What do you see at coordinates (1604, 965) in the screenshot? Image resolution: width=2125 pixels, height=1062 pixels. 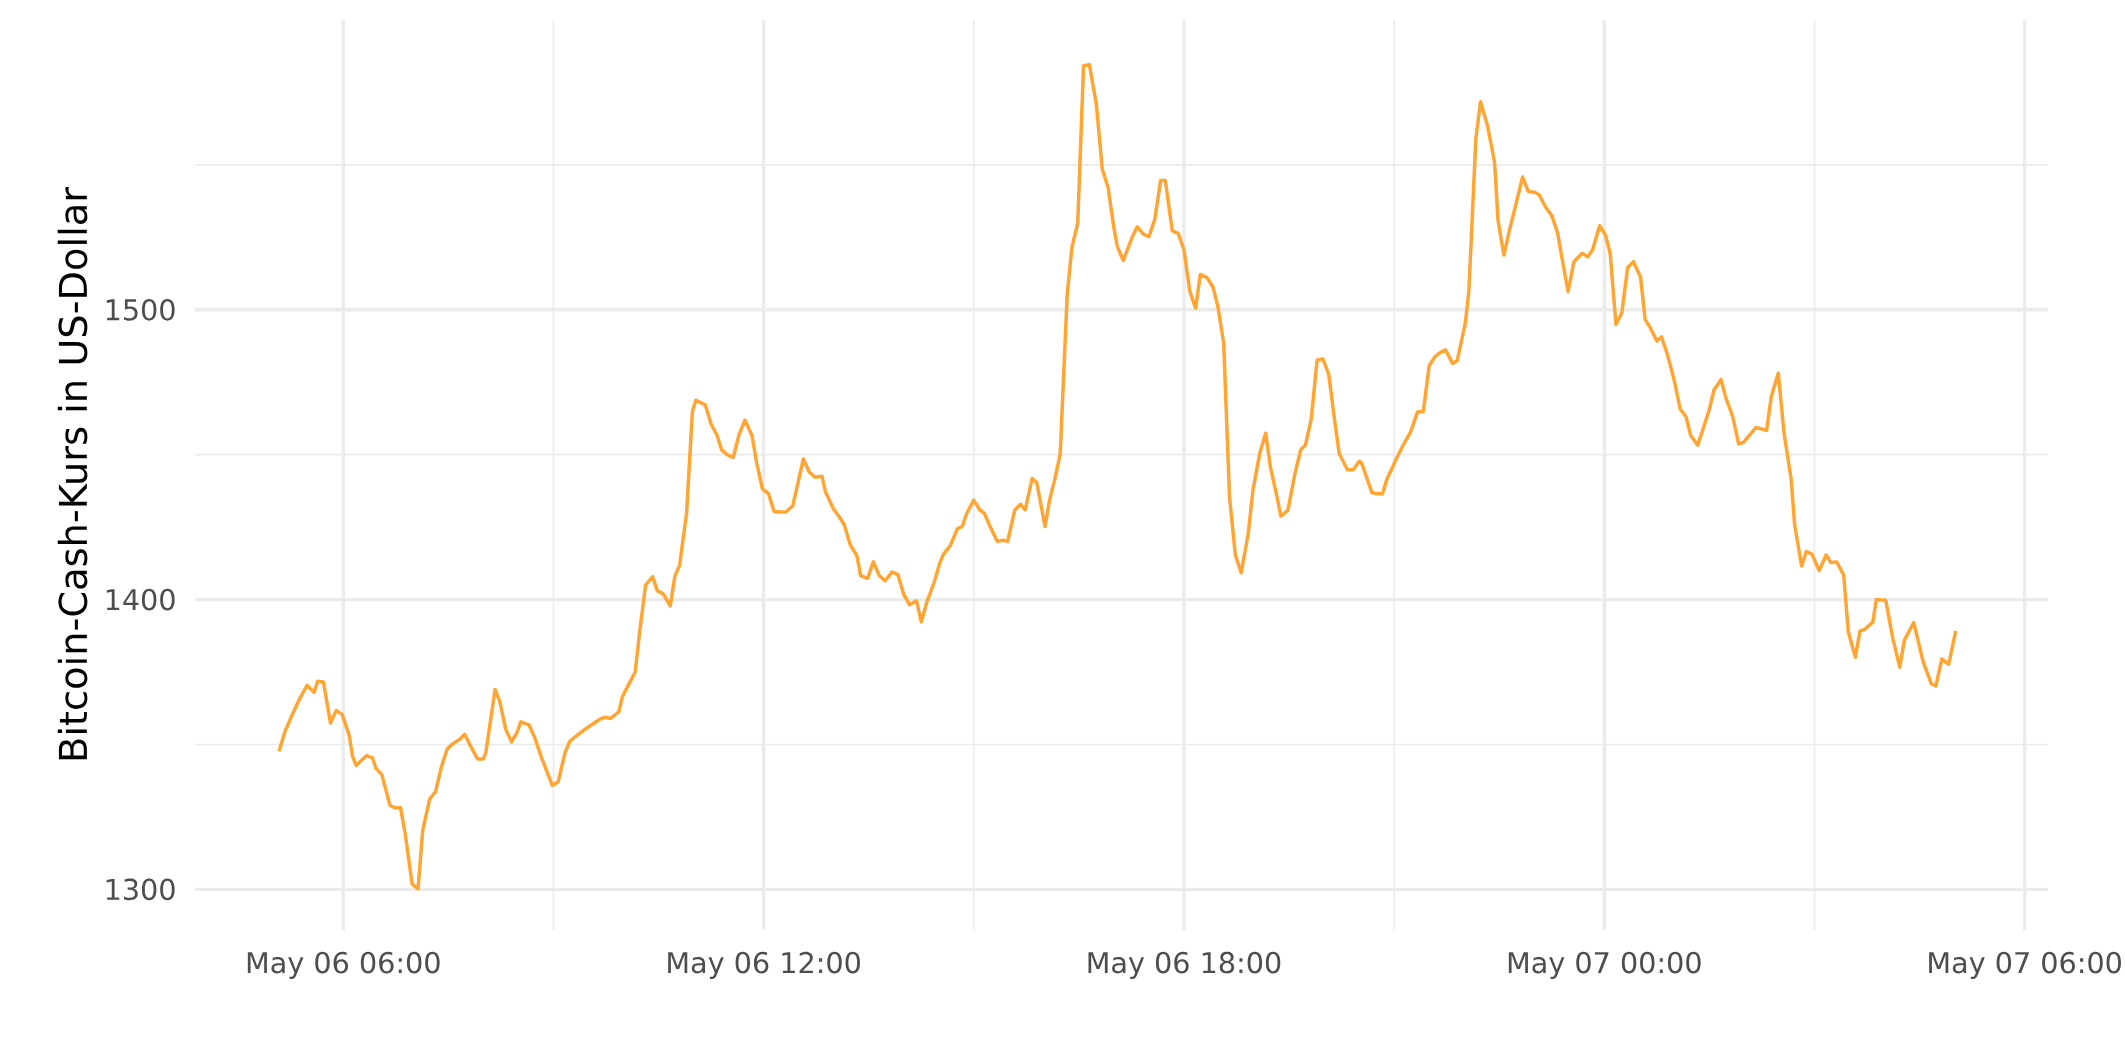 I see `x-tick-label: May 07 00:00` at bounding box center [1604, 965].